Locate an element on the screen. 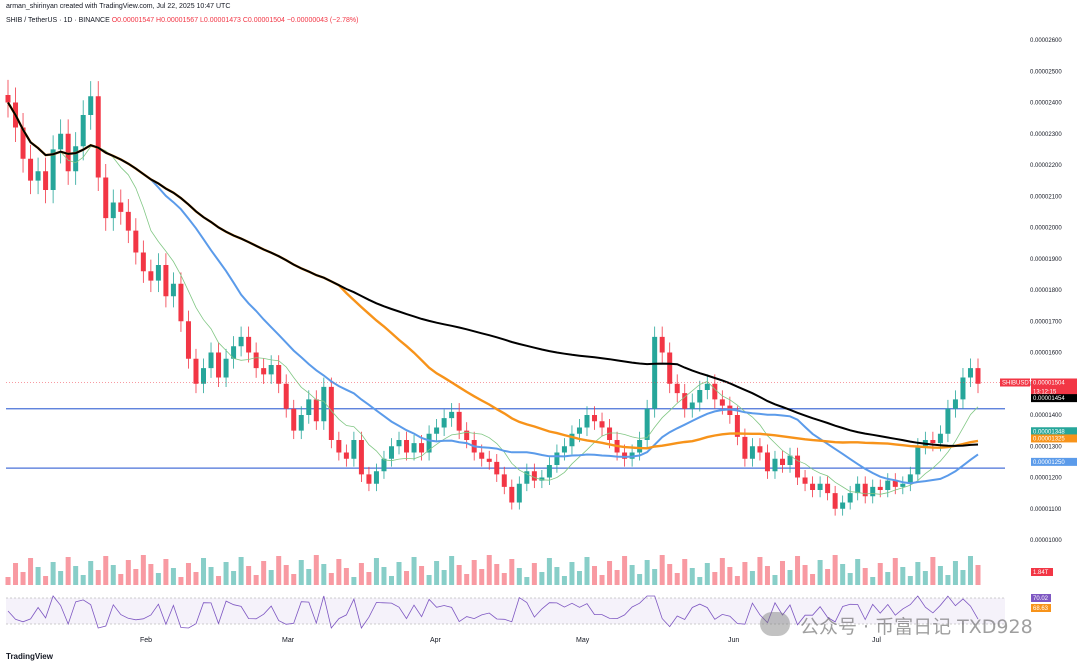 The width and height of the screenshot is (1080, 667). wechat-icon is located at coordinates (775, 624).